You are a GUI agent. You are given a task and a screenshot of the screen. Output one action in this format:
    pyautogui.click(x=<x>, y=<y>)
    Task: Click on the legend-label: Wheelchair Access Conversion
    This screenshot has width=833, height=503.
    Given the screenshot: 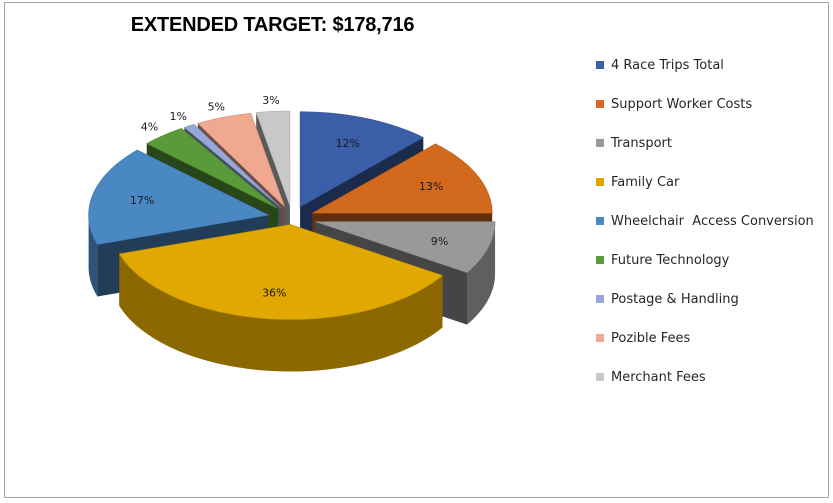 What is the action you would take?
    pyautogui.click(x=712, y=221)
    